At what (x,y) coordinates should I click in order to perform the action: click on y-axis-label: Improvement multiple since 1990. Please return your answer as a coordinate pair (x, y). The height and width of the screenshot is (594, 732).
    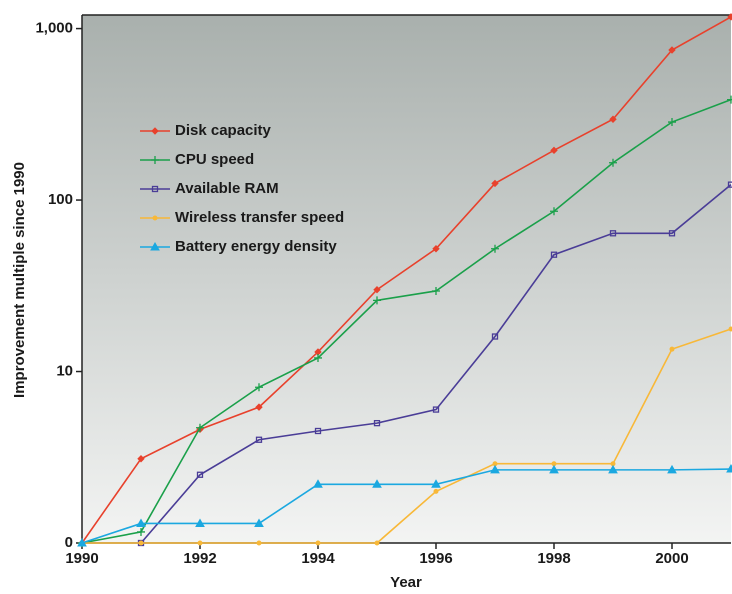
    Looking at the image, I should click on (19, 280).